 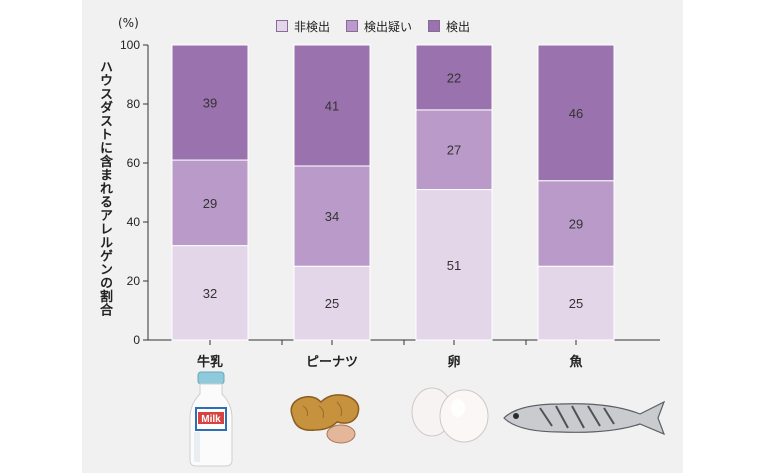 What do you see at coordinates (332, 362) in the screenshot?
I see `x-category-label: ピーナツ` at bounding box center [332, 362].